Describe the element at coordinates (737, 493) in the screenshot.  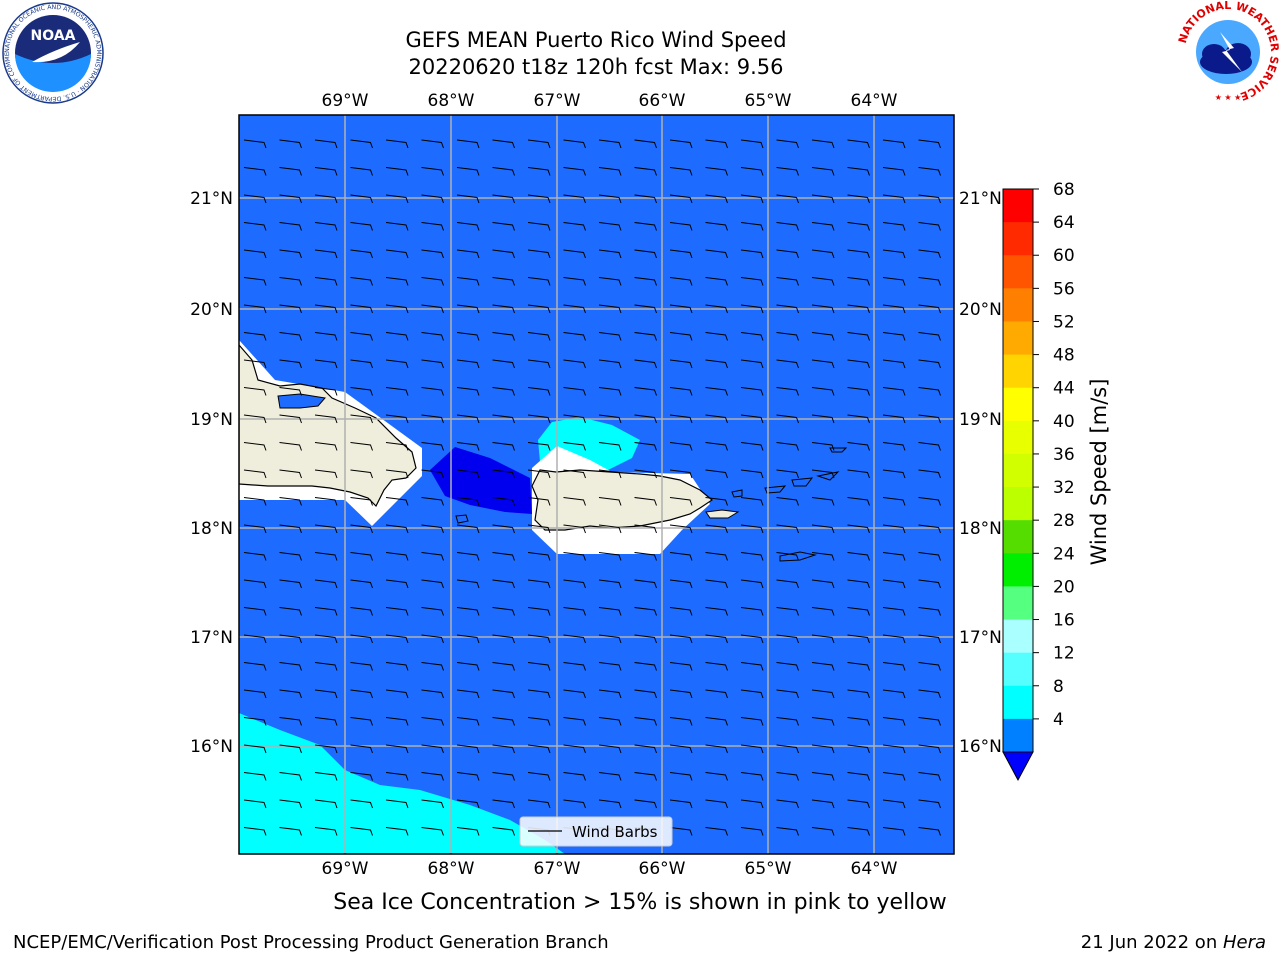
I see `culebra-island` at that location.